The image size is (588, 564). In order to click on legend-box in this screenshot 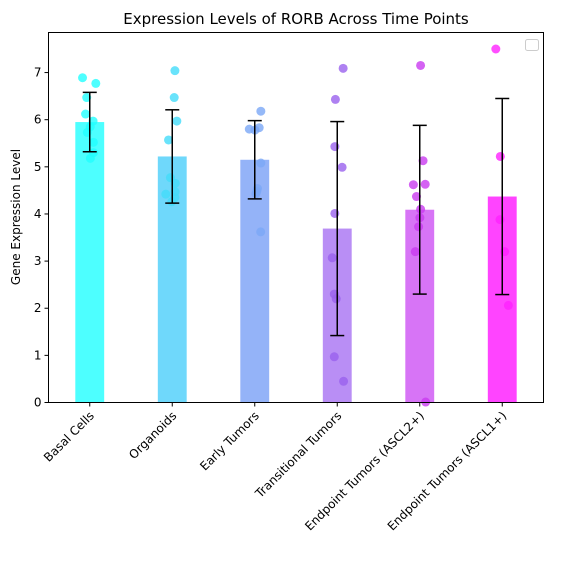, I will do `click(532, 45)`.